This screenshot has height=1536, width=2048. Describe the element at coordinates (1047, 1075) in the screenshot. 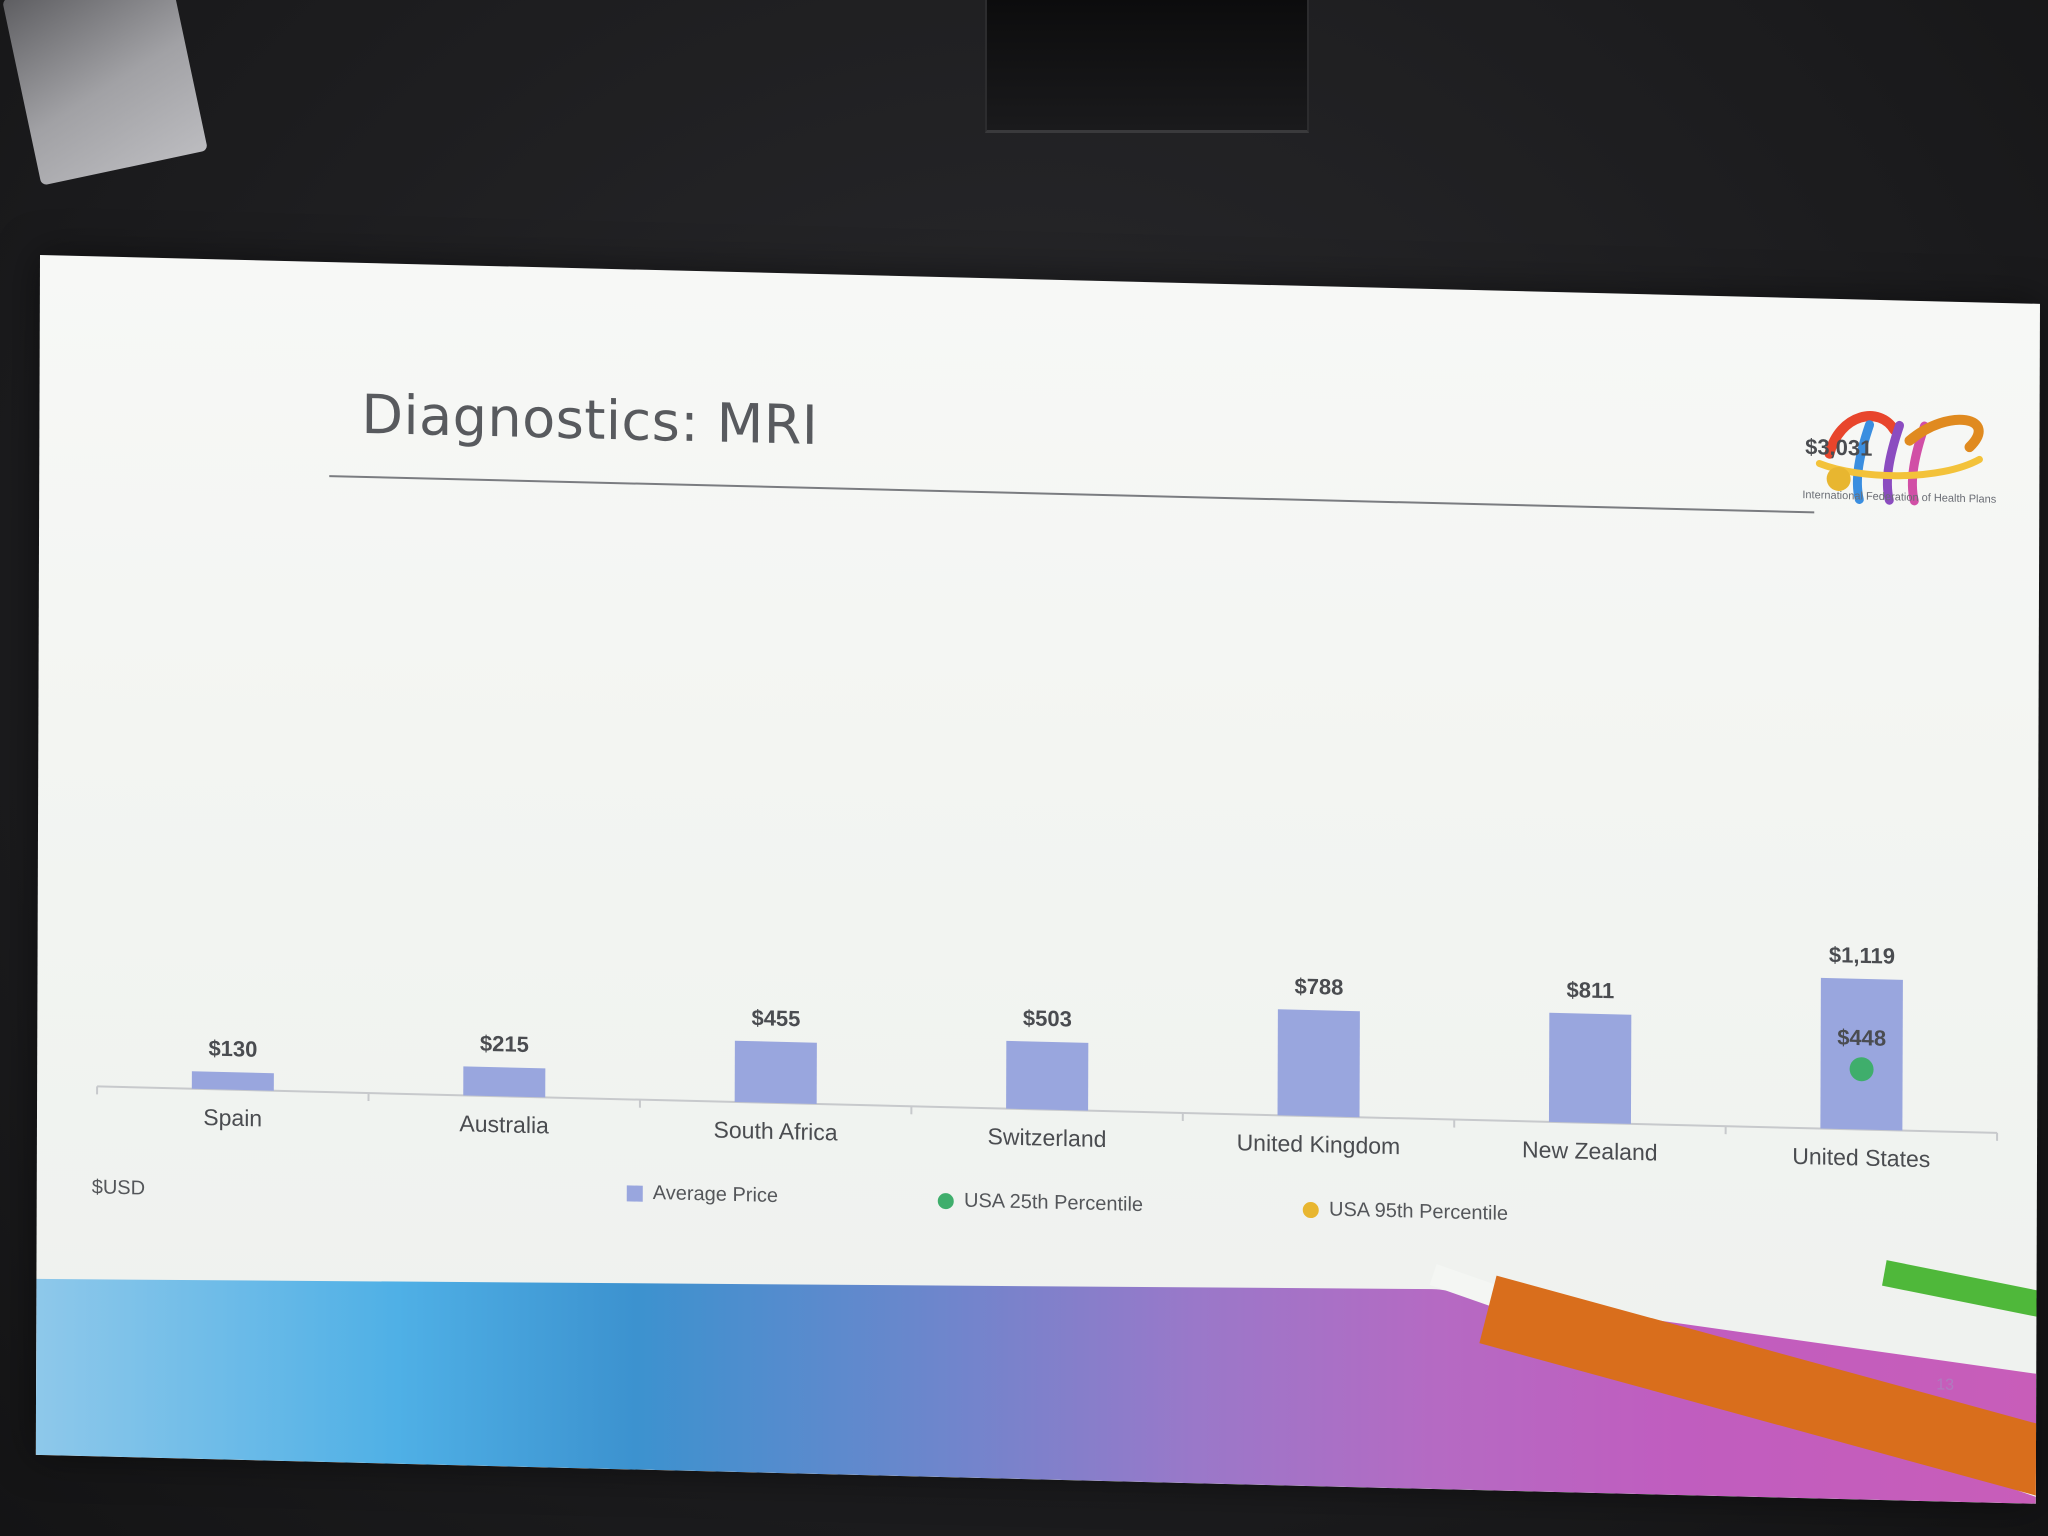

I see `bar-switzerland` at that location.